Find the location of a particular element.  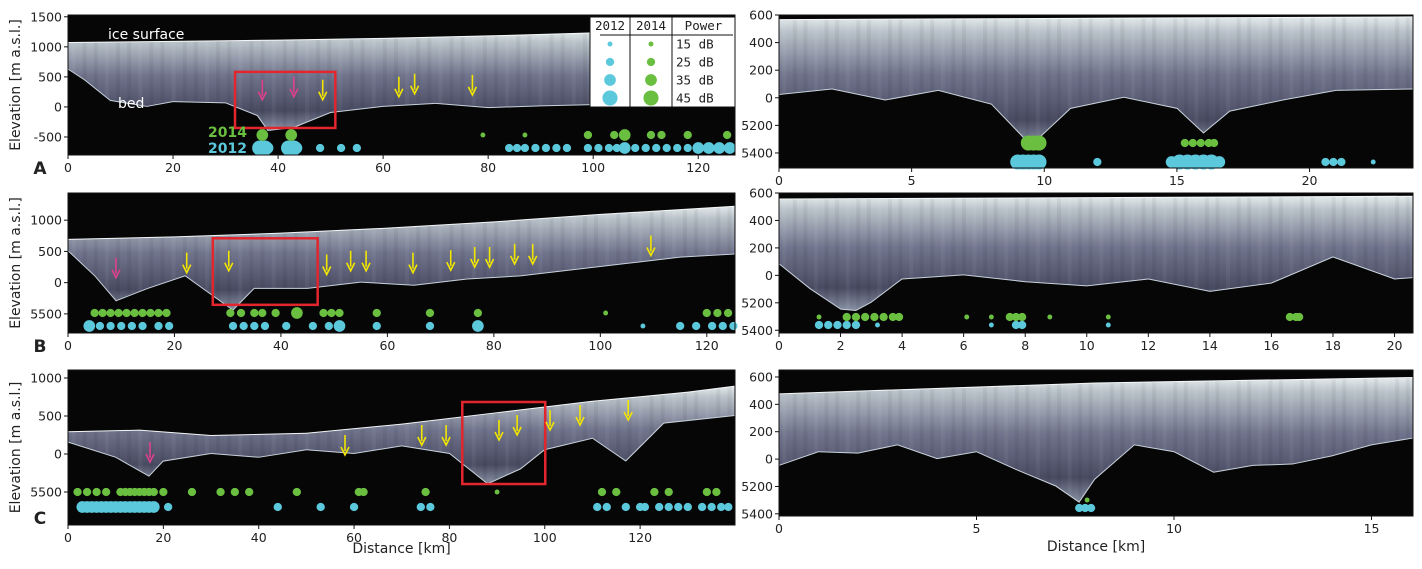

x-tick-label: 60 is located at coordinates (354, 537).